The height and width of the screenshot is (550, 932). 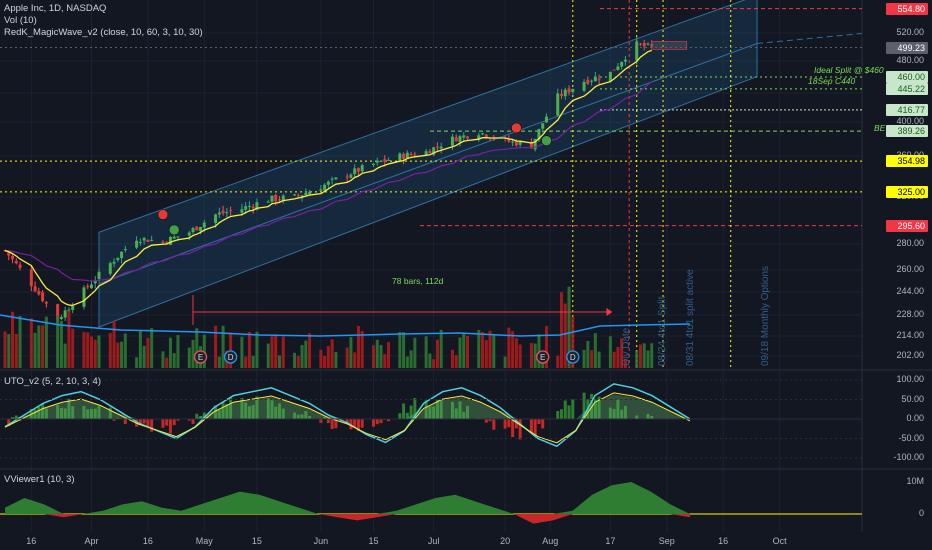 I want to click on price-tick-label: 214.00, so click(x=910, y=335).